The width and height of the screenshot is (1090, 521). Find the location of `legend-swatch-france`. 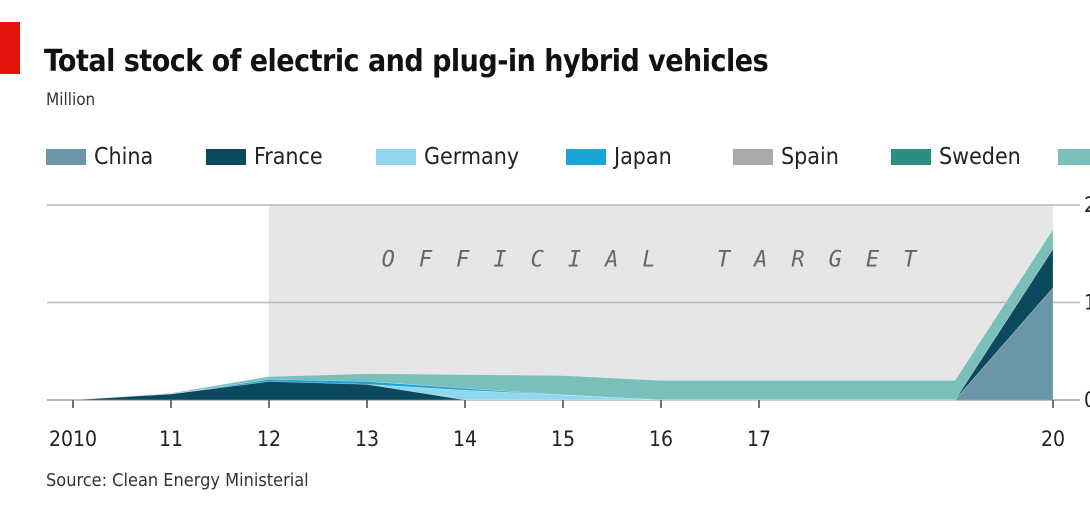

legend-swatch-france is located at coordinates (226, 157).